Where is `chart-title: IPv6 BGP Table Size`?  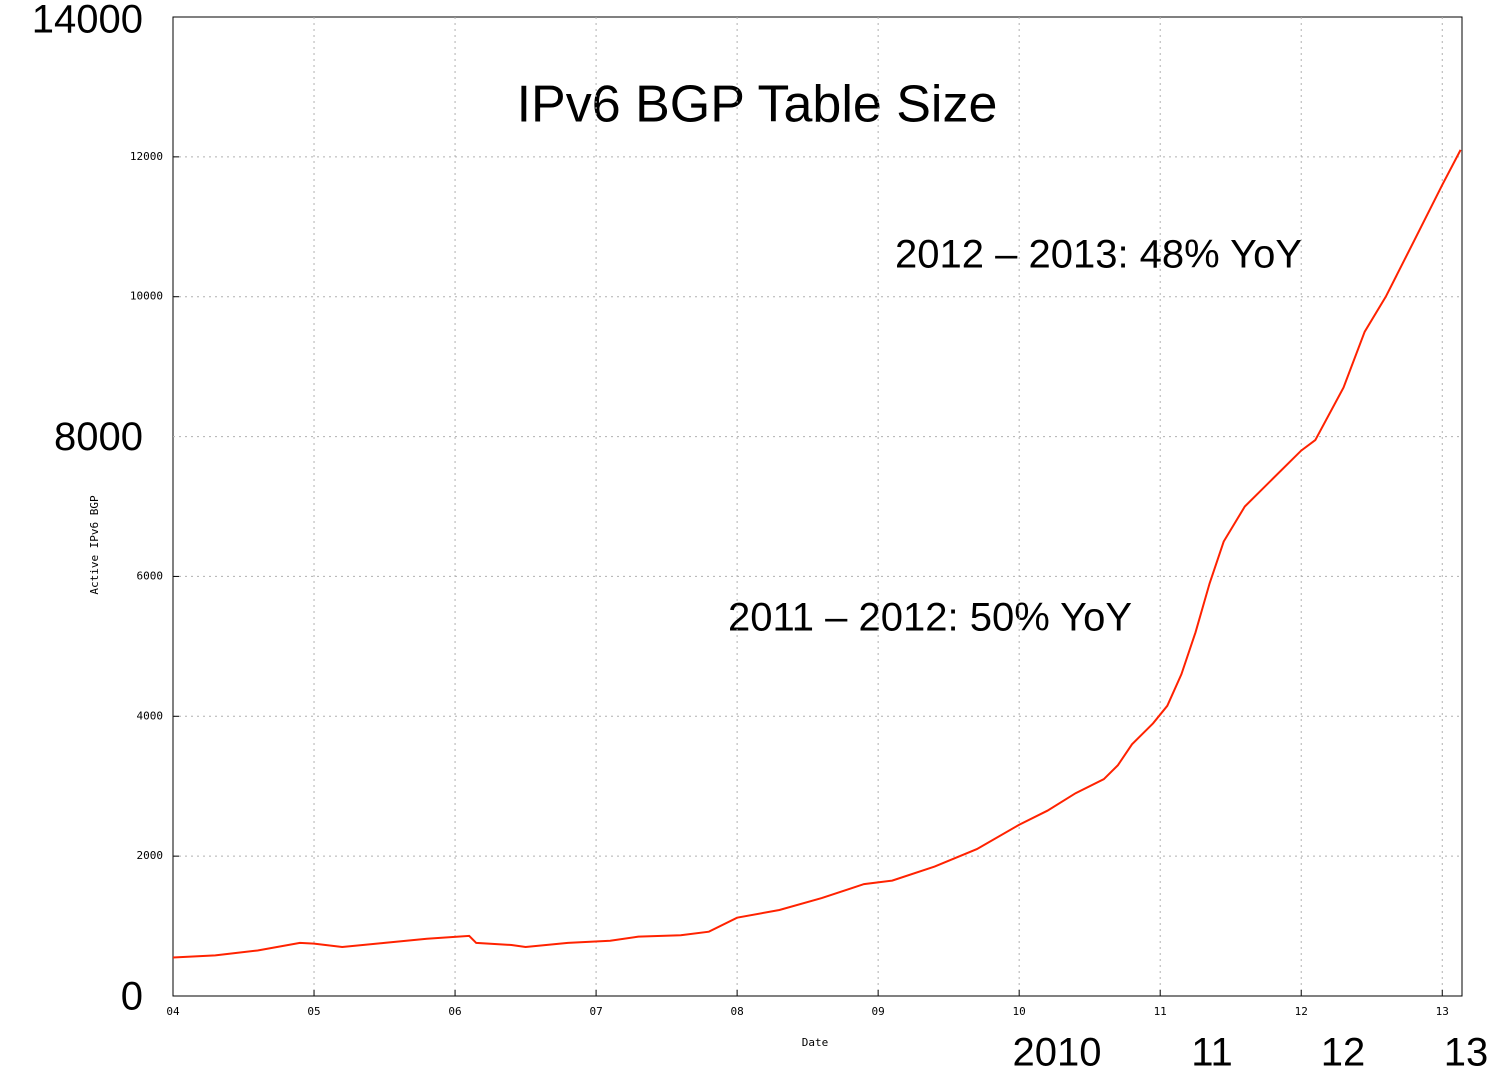 chart-title: IPv6 BGP Table Size is located at coordinates (757, 105).